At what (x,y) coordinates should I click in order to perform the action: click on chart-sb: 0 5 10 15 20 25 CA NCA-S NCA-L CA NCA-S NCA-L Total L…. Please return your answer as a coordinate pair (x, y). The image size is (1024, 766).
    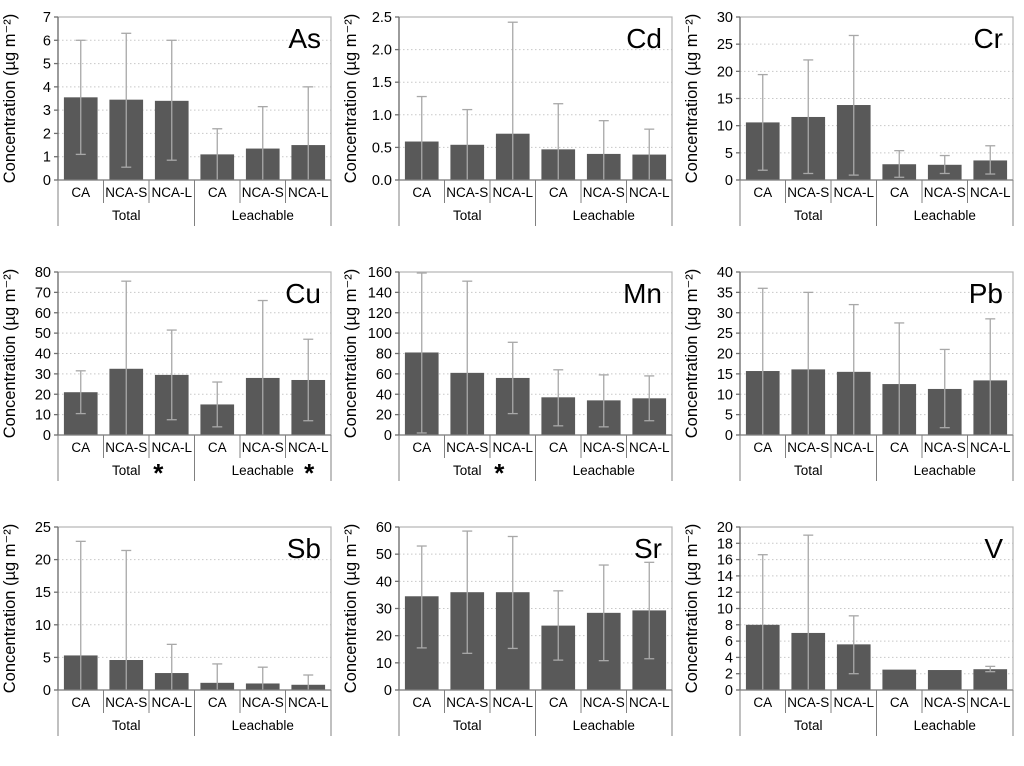
    Looking at the image, I should click on (166, 628).